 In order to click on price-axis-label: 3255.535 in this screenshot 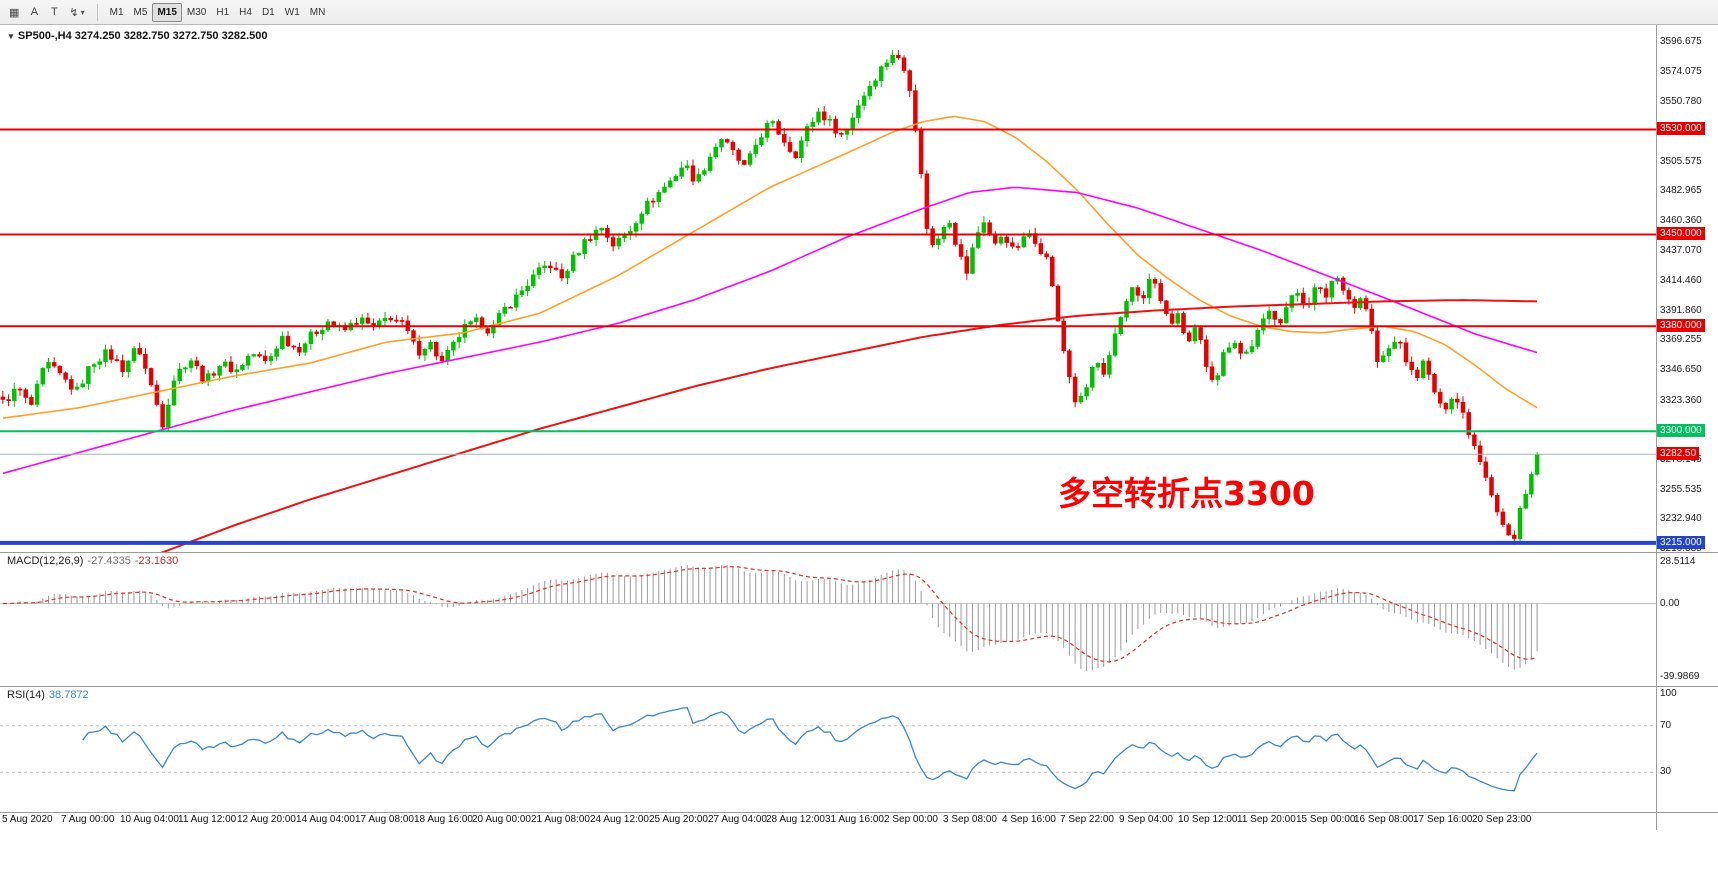, I will do `click(1681, 489)`.